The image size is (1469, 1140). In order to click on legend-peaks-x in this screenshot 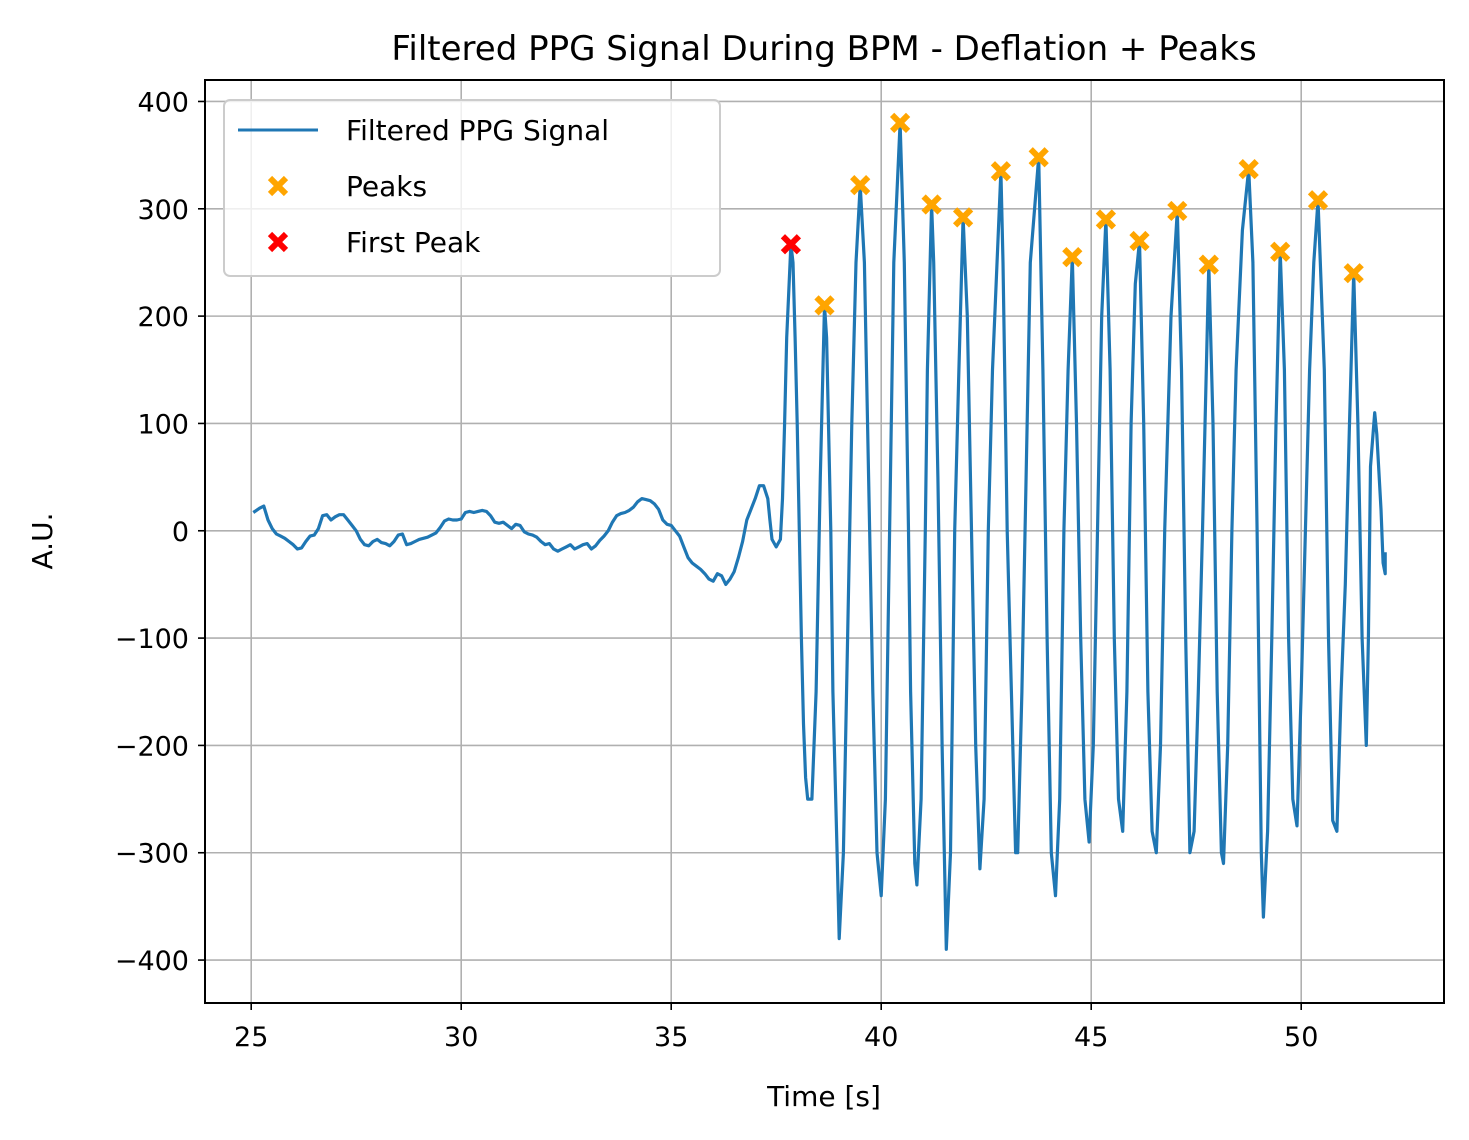, I will do `click(278, 186)`.